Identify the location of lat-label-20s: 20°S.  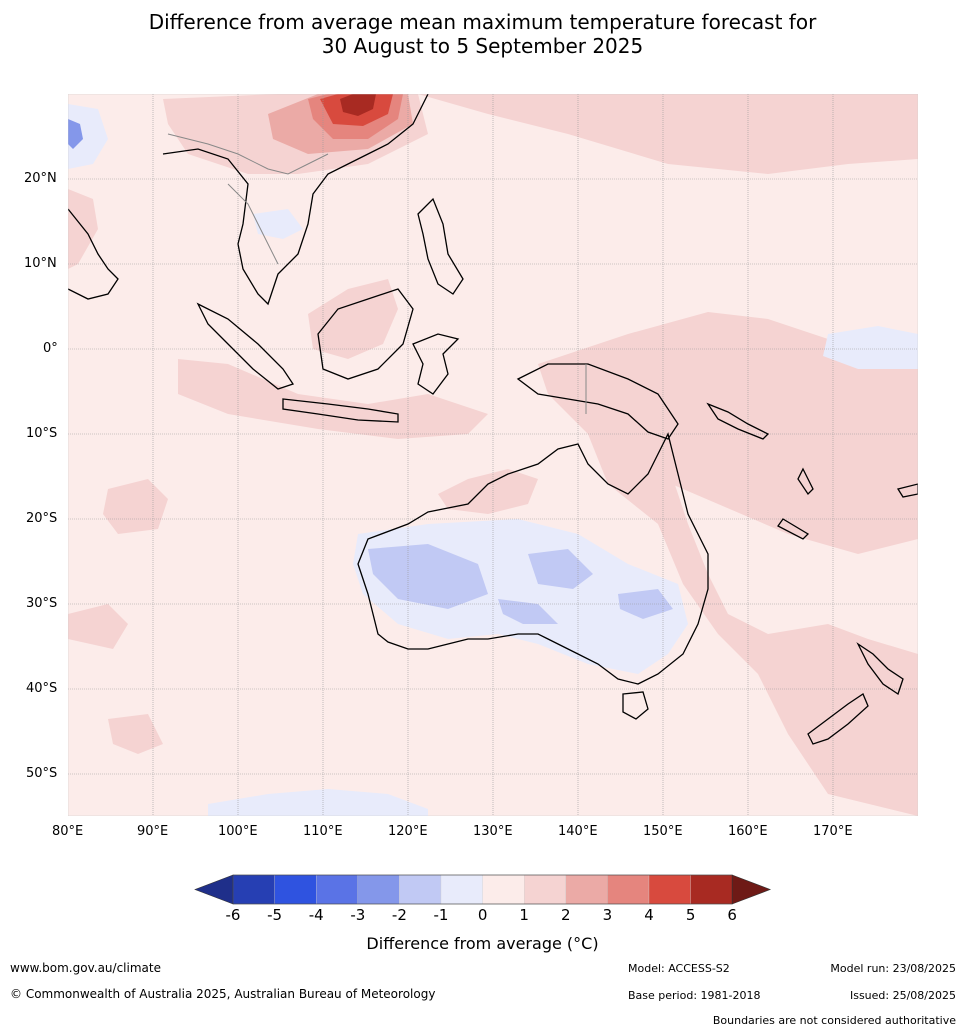
(42, 518).